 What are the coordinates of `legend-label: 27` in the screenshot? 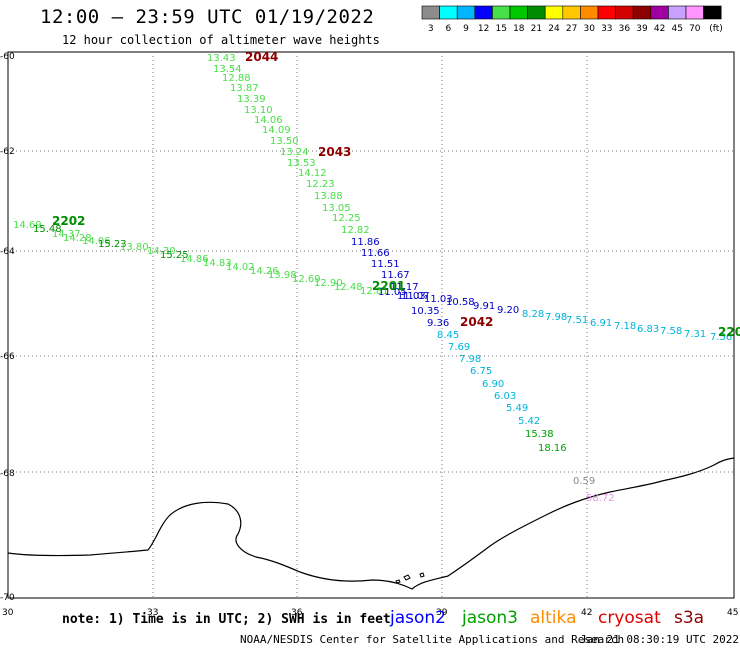 It's located at (571, 29).